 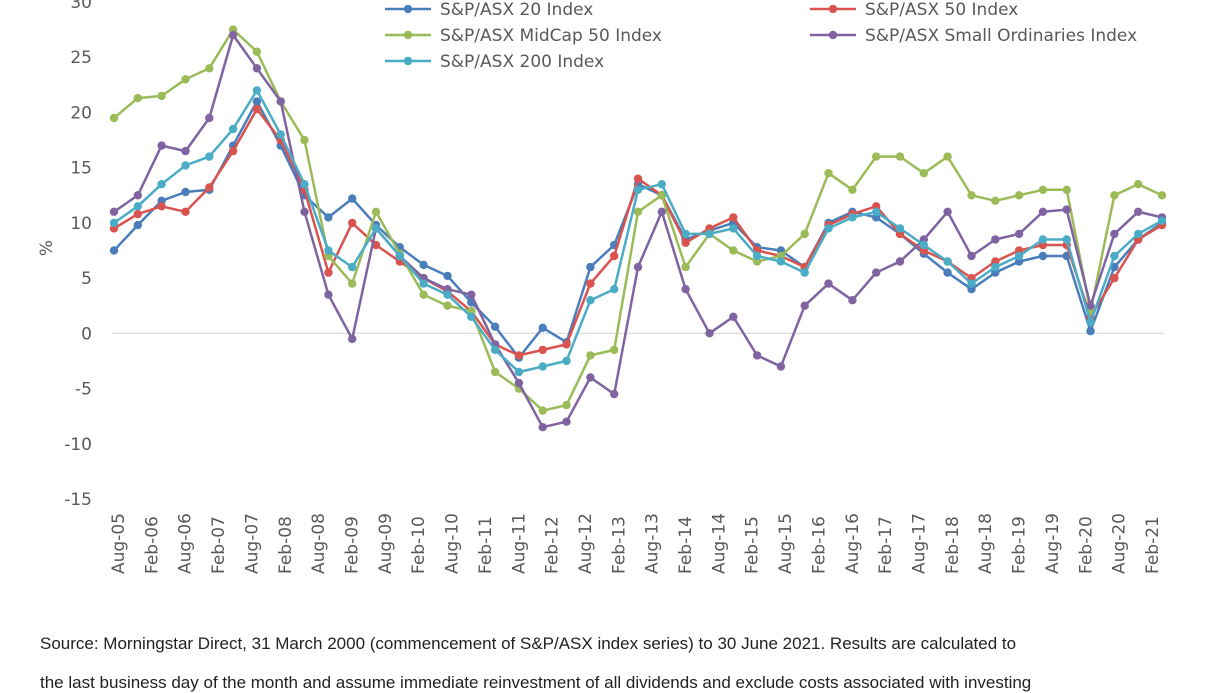 I want to click on x-tick-label: Feb-12, so click(x=553, y=545).